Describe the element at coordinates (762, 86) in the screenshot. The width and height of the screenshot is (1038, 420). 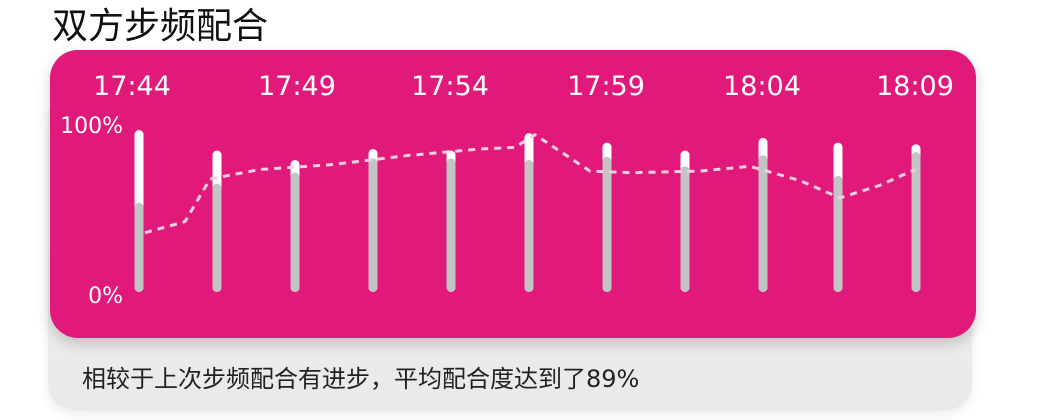
I see `time-tick-label: 18:04` at that location.